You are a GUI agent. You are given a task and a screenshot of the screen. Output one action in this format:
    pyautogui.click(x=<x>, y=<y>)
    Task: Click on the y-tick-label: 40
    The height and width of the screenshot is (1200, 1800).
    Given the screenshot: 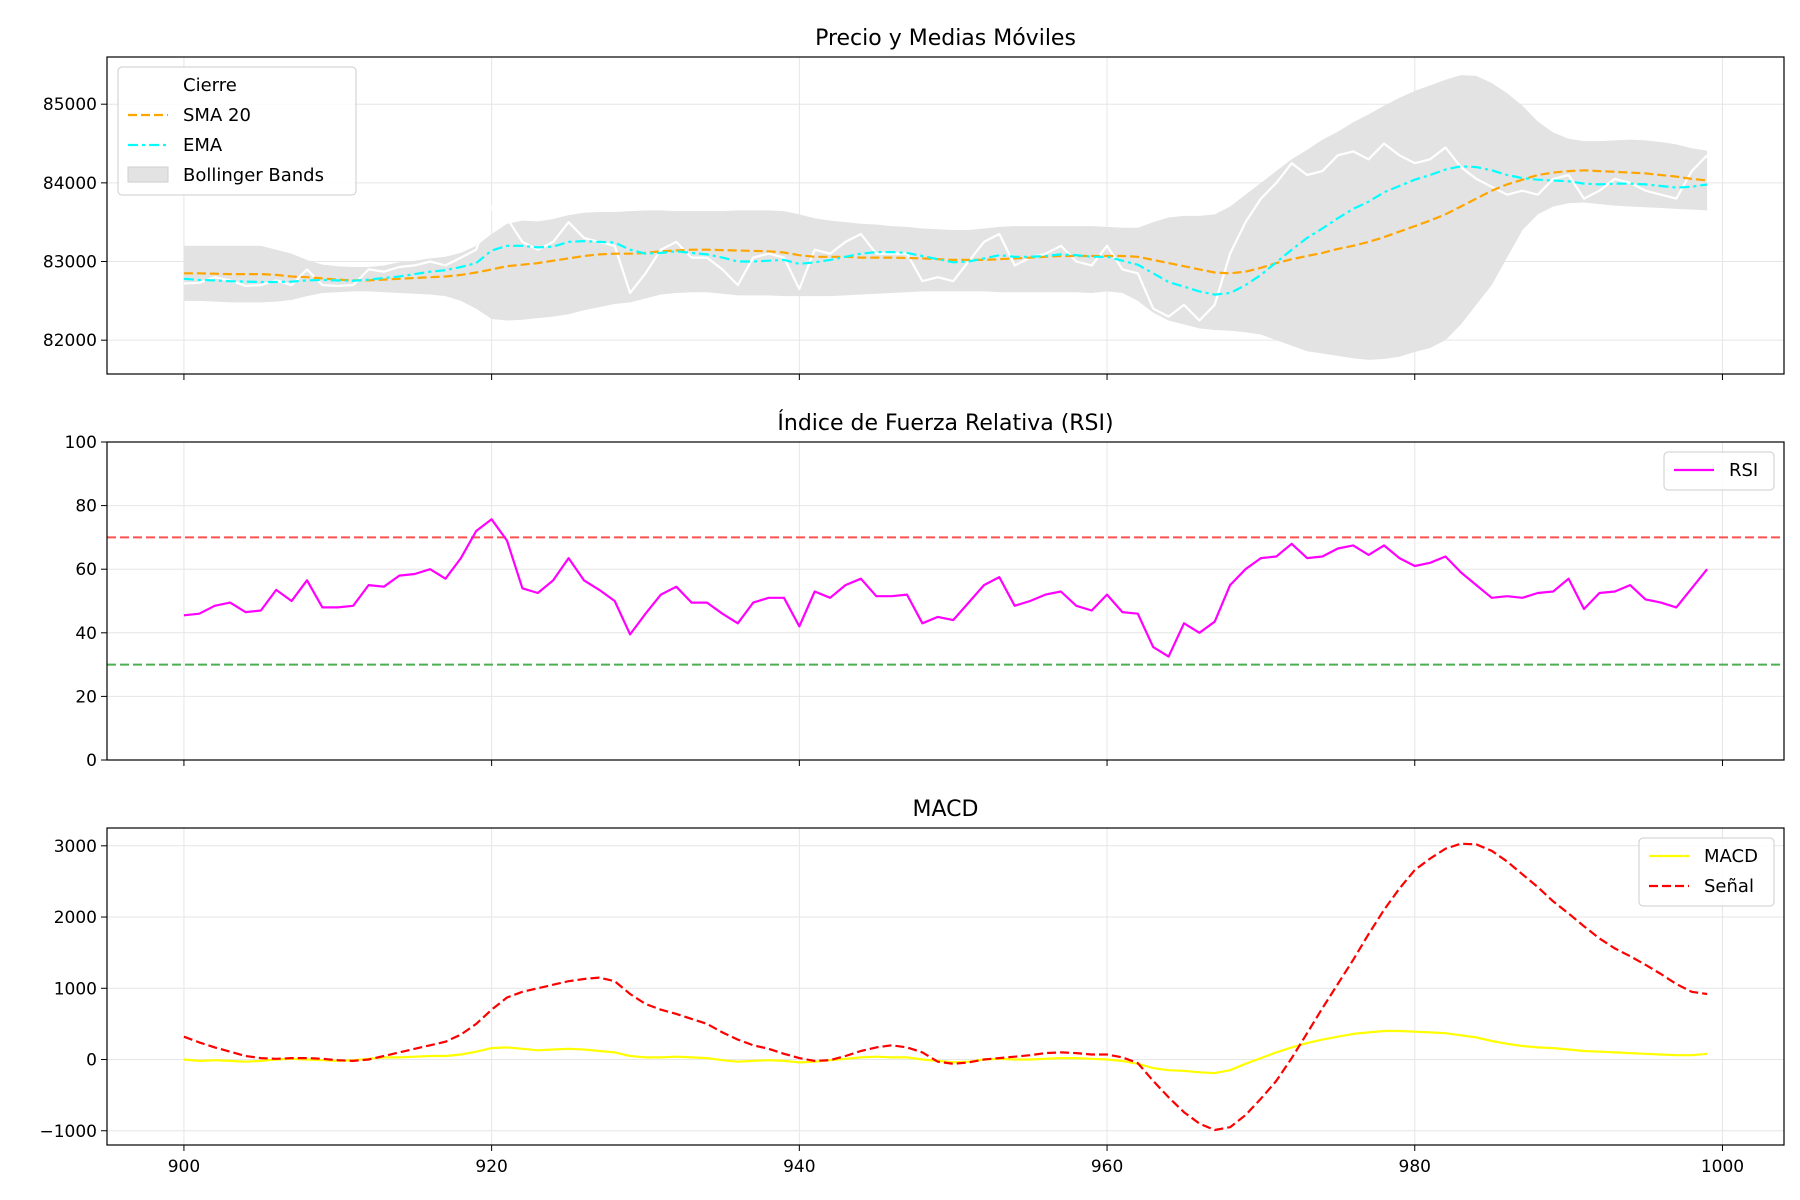 What is the action you would take?
    pyautogui.click(x=86, y=634)
    